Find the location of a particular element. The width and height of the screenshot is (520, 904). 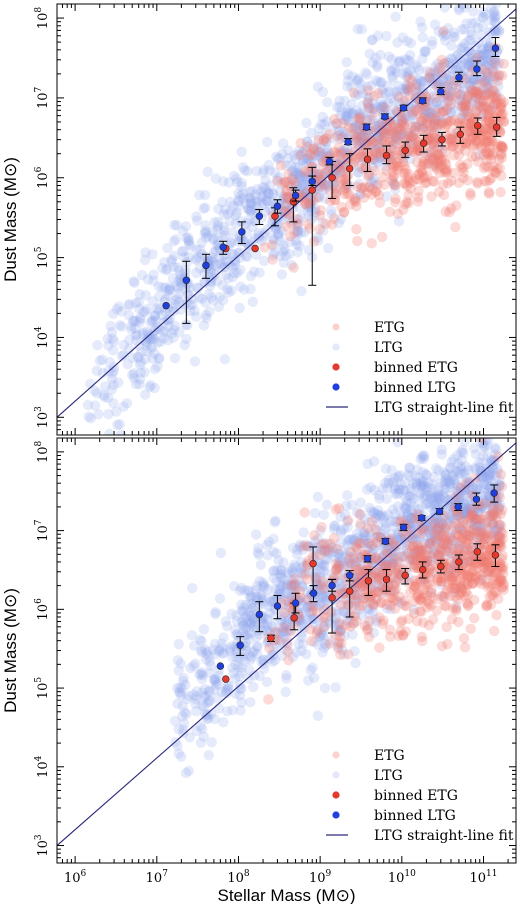

y-axis-title: Dust Mass (M⊙) is located at coordinates (10, 219).